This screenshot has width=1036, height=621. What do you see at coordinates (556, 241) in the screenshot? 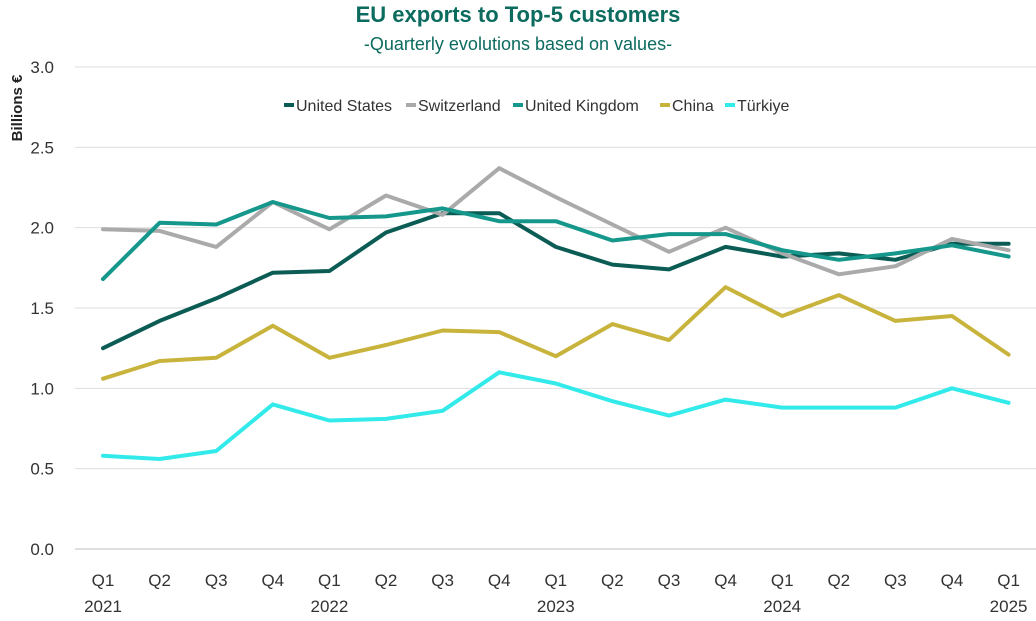
I see `series-line-united-kingdom` at bounding box center [556, 241].